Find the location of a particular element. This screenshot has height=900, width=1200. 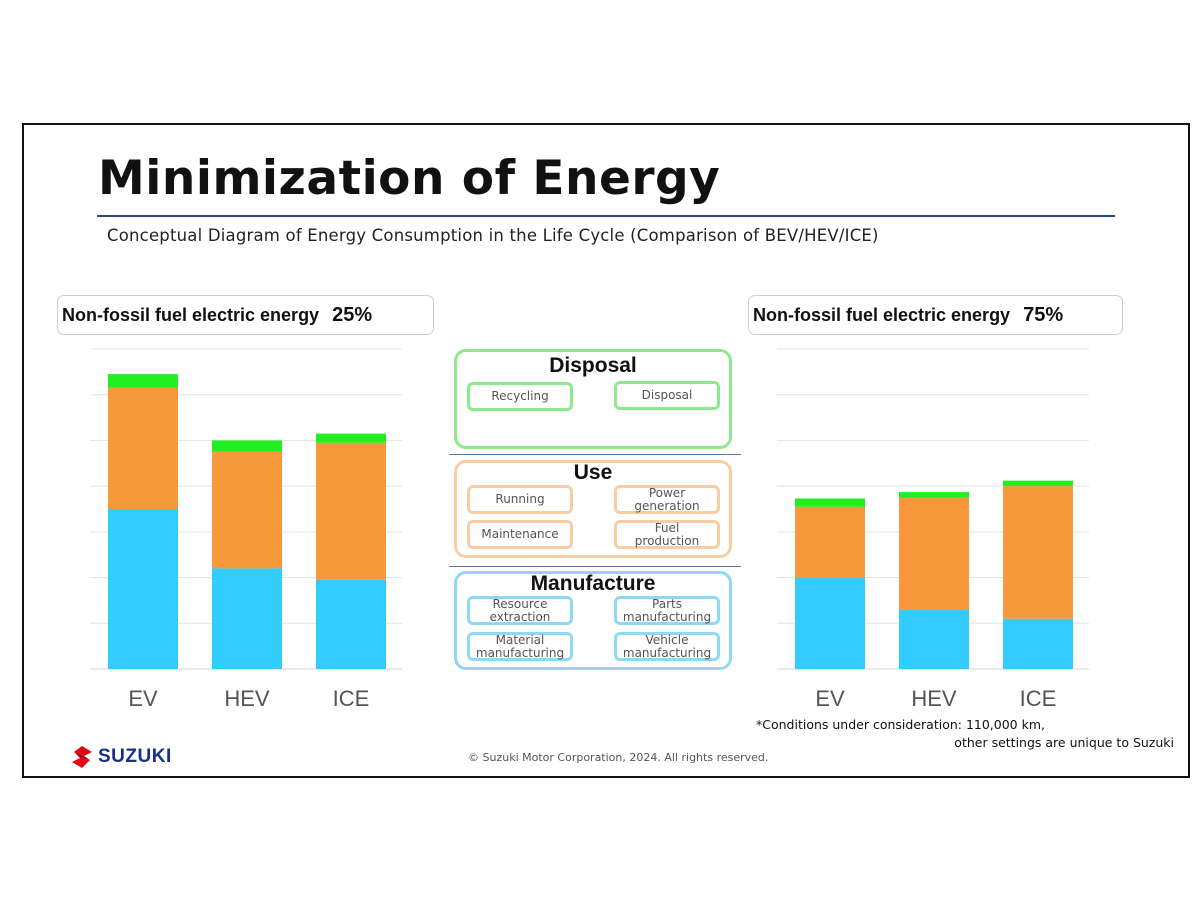

material-manufacturing-box: Material manufacturing is located at coordinates (520, 646).